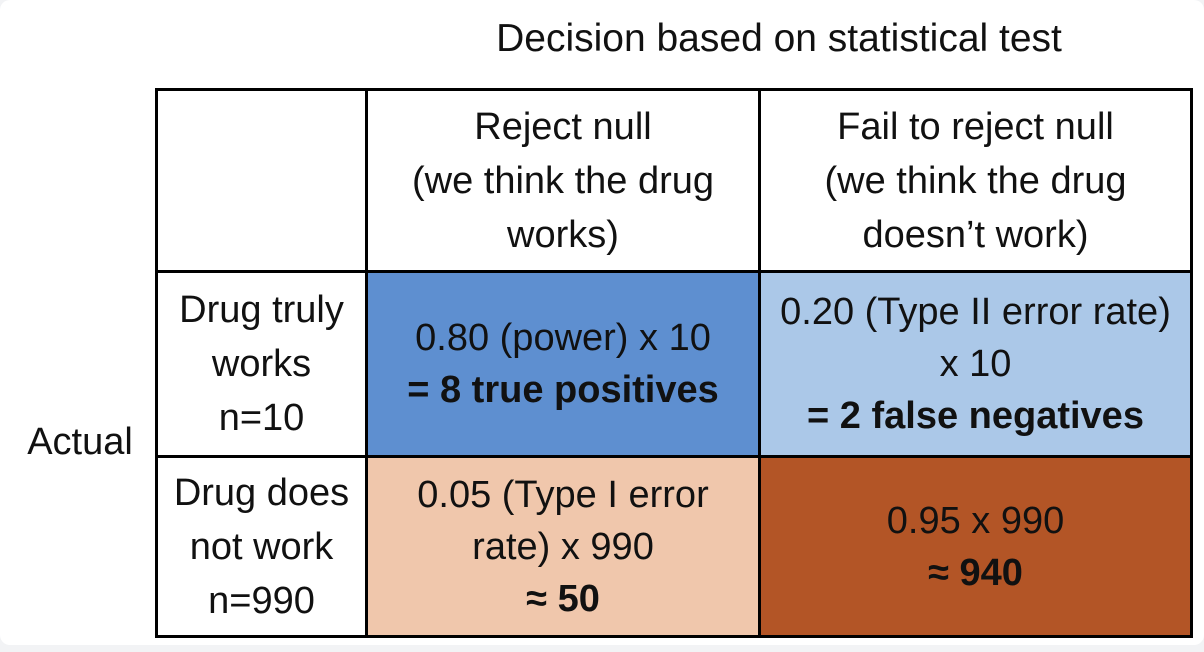 The image size is (1204, 652). I want to click on actual-axis-label: Actual, so click(80, 442).